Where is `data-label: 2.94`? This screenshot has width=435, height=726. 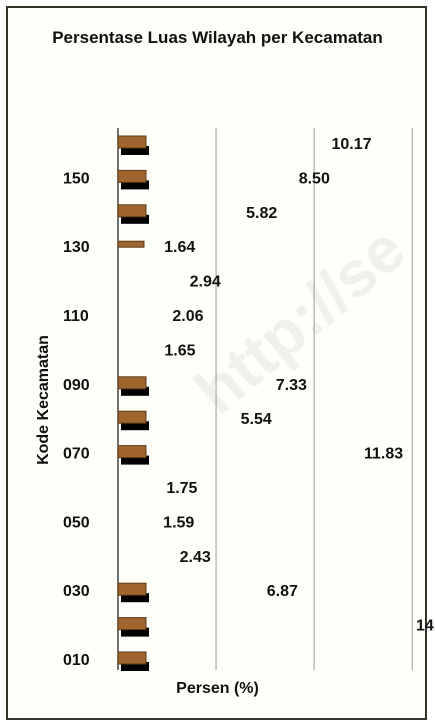
data-label: 2.94 is located at coordinates (205, 282).